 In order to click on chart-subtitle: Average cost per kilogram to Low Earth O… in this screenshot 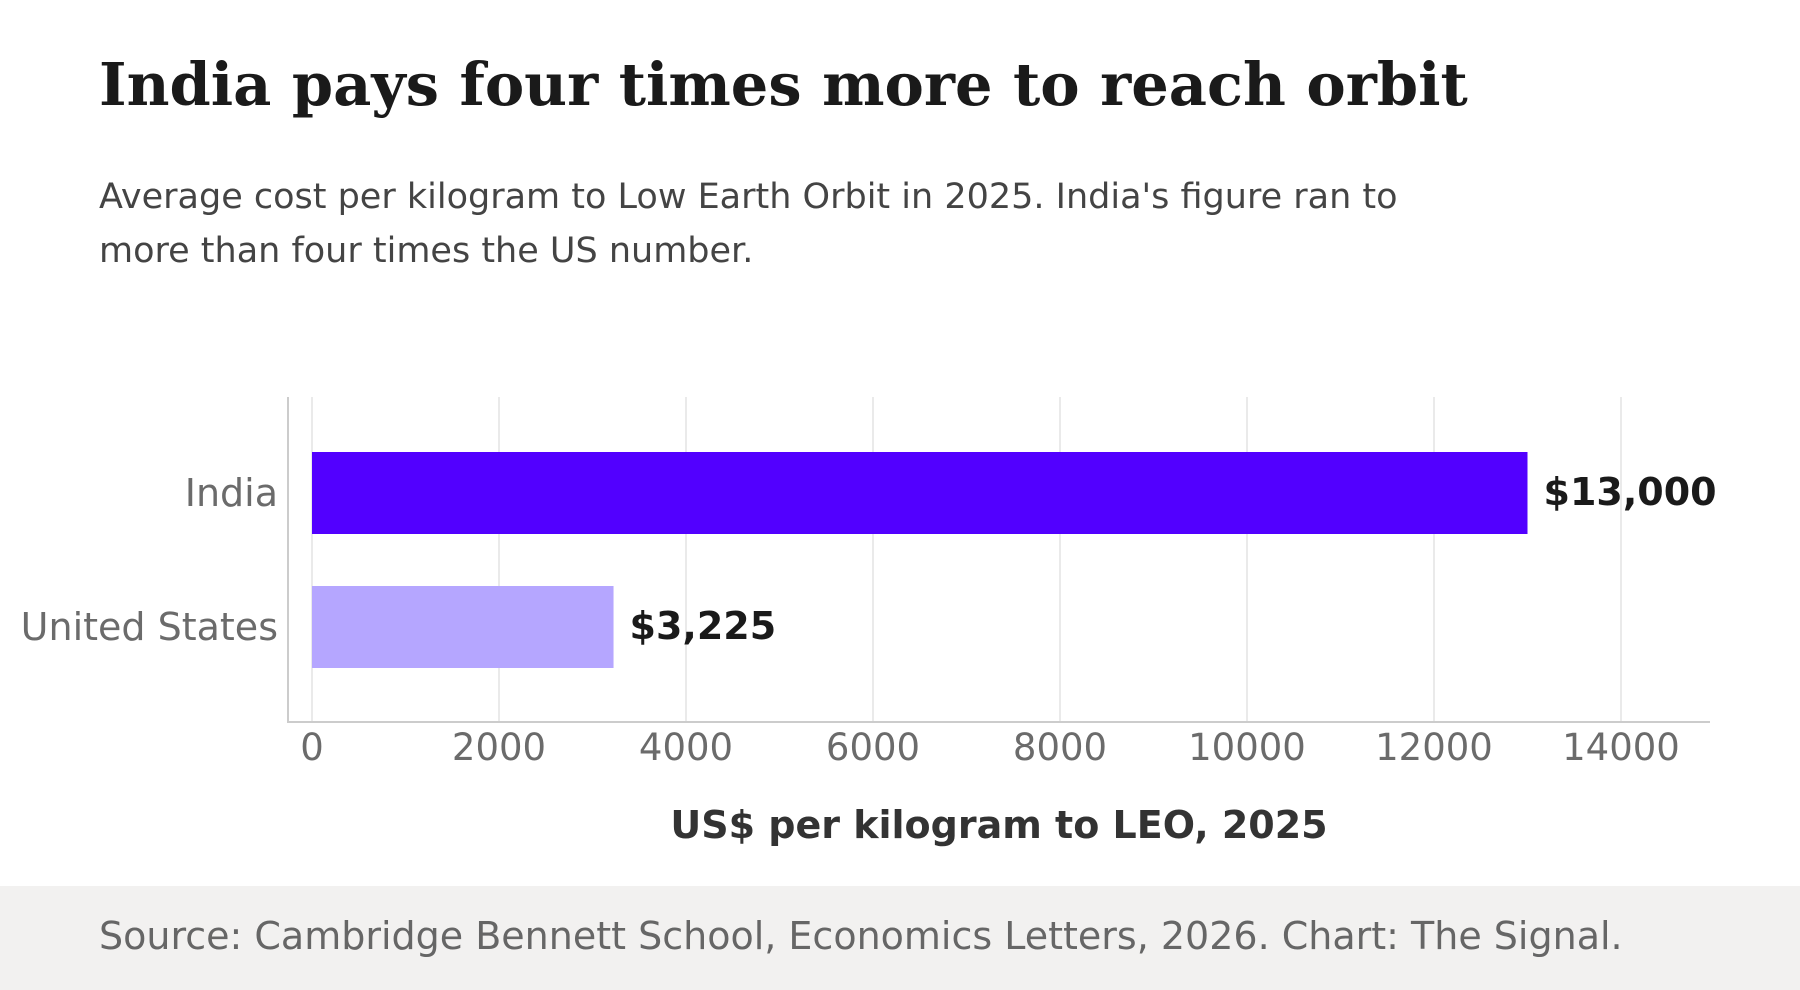, I will do `click(748, 224)`.